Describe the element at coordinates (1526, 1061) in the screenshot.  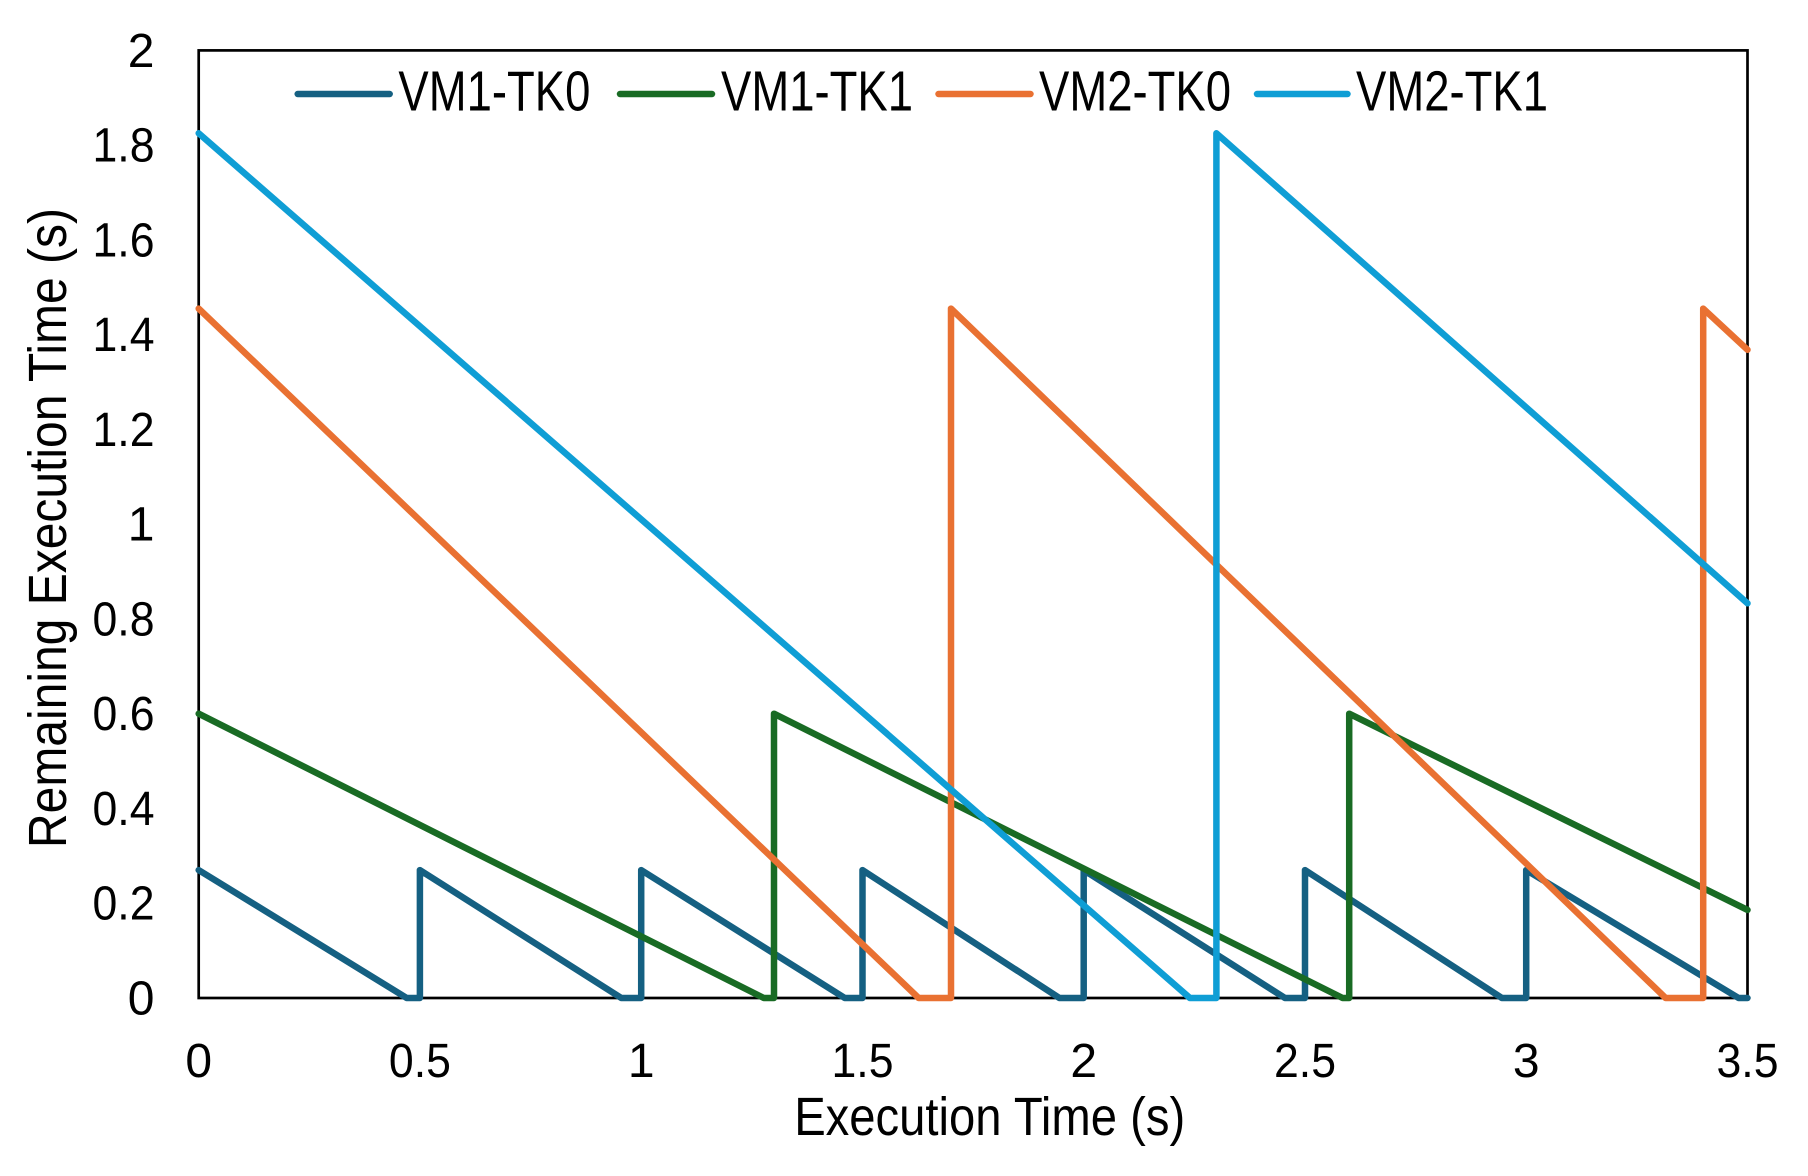
I see `svg-text: 3` at that location.